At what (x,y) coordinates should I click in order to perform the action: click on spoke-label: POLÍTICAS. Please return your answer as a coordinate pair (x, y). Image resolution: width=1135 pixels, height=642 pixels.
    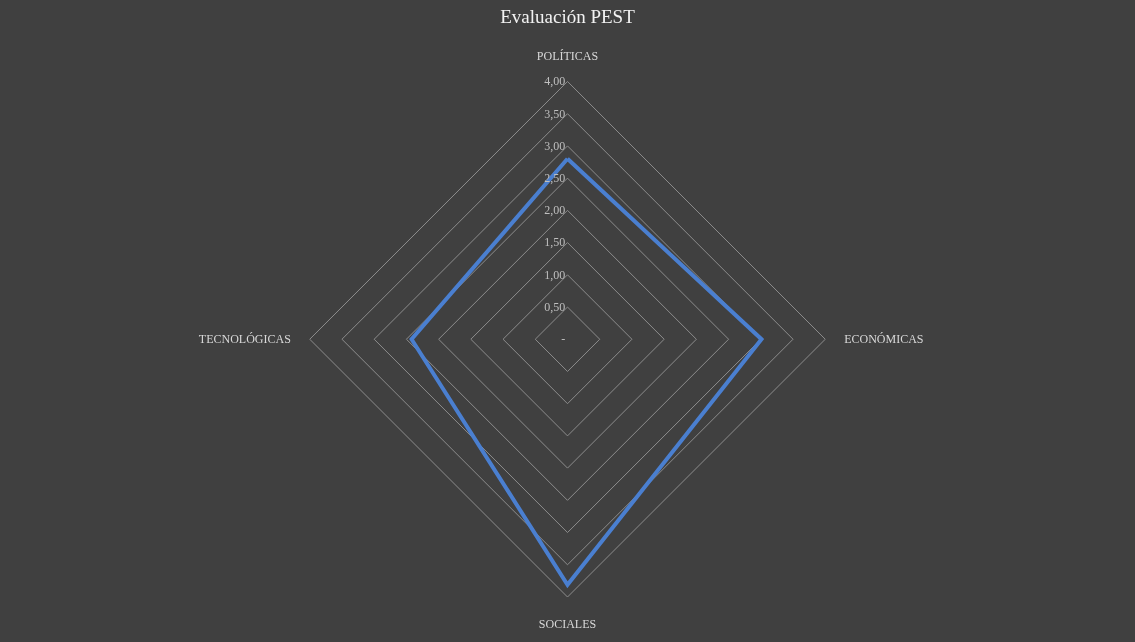
    Looking at the image, I should click on (567, 56).